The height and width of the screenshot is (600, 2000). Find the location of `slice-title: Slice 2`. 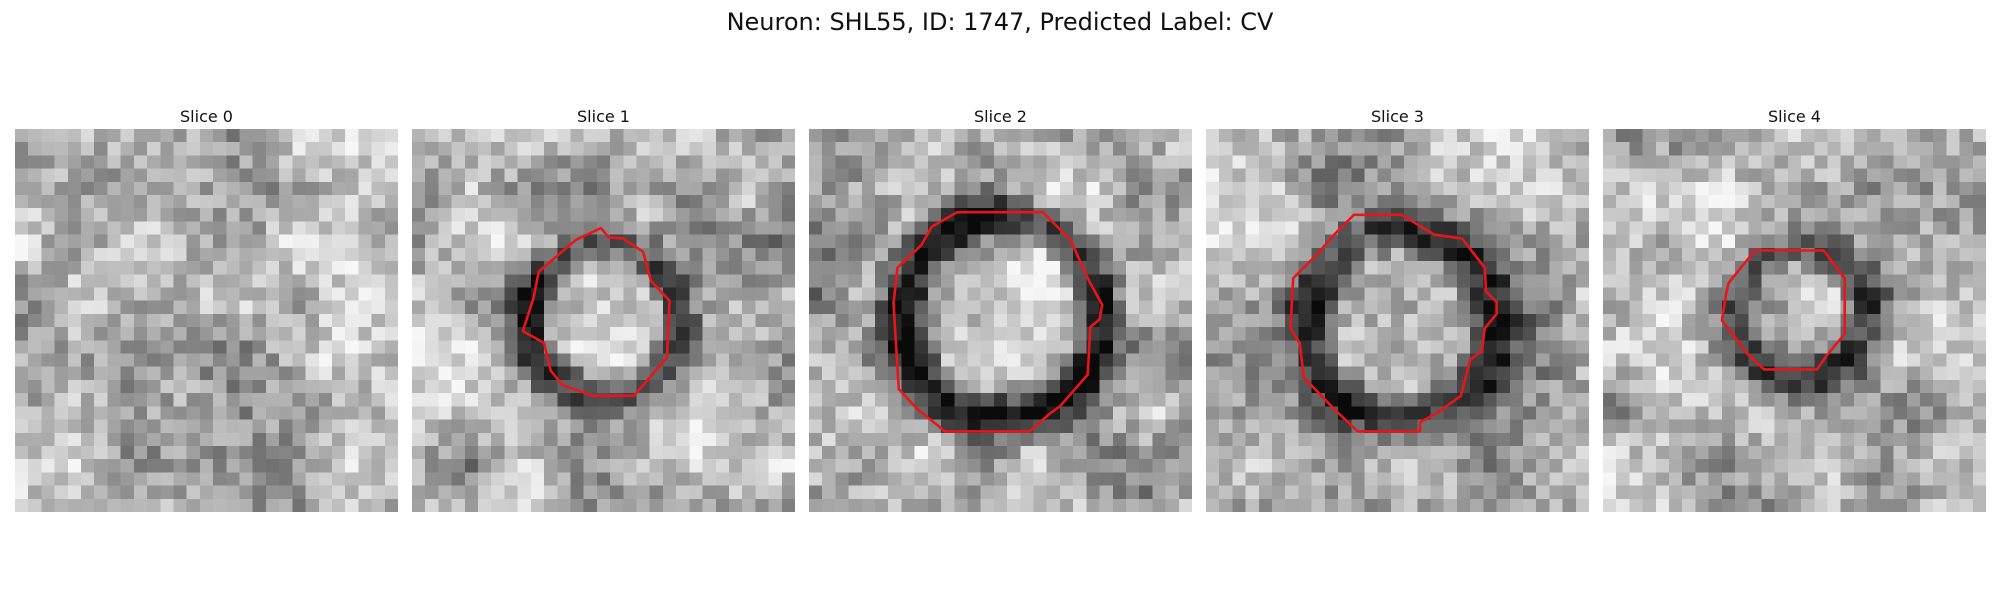

slice-title: Slice 2 is located at coordinates (1000, 116).